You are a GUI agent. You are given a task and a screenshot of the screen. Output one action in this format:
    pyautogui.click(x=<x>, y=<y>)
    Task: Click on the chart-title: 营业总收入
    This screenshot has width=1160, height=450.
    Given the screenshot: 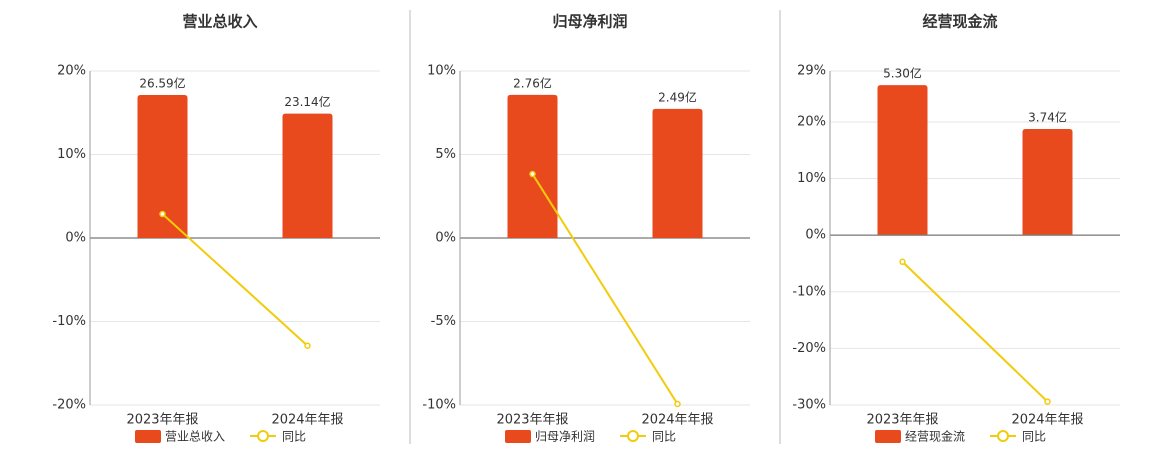 What is the action you would take?
    pyautogui.click(x=219, y=22)
    